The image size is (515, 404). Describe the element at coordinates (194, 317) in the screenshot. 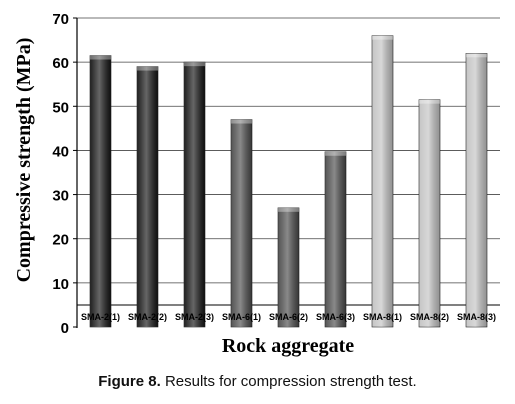

I see `x-tick-label: SMA-2(3)` at that location.